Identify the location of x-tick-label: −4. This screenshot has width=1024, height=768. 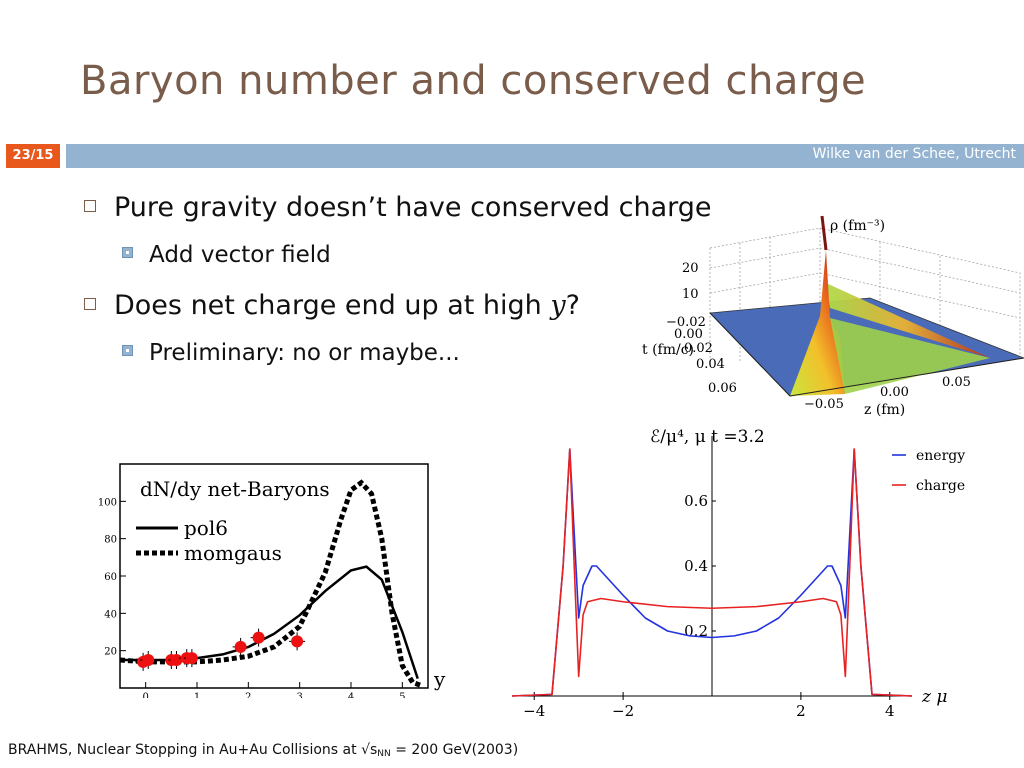
(534, 711).